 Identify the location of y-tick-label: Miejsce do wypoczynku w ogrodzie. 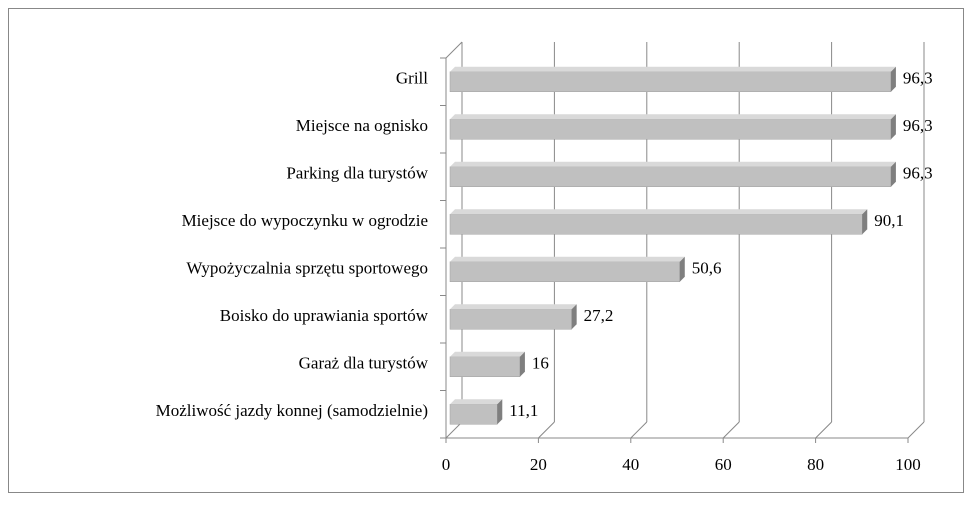
(305, 220).